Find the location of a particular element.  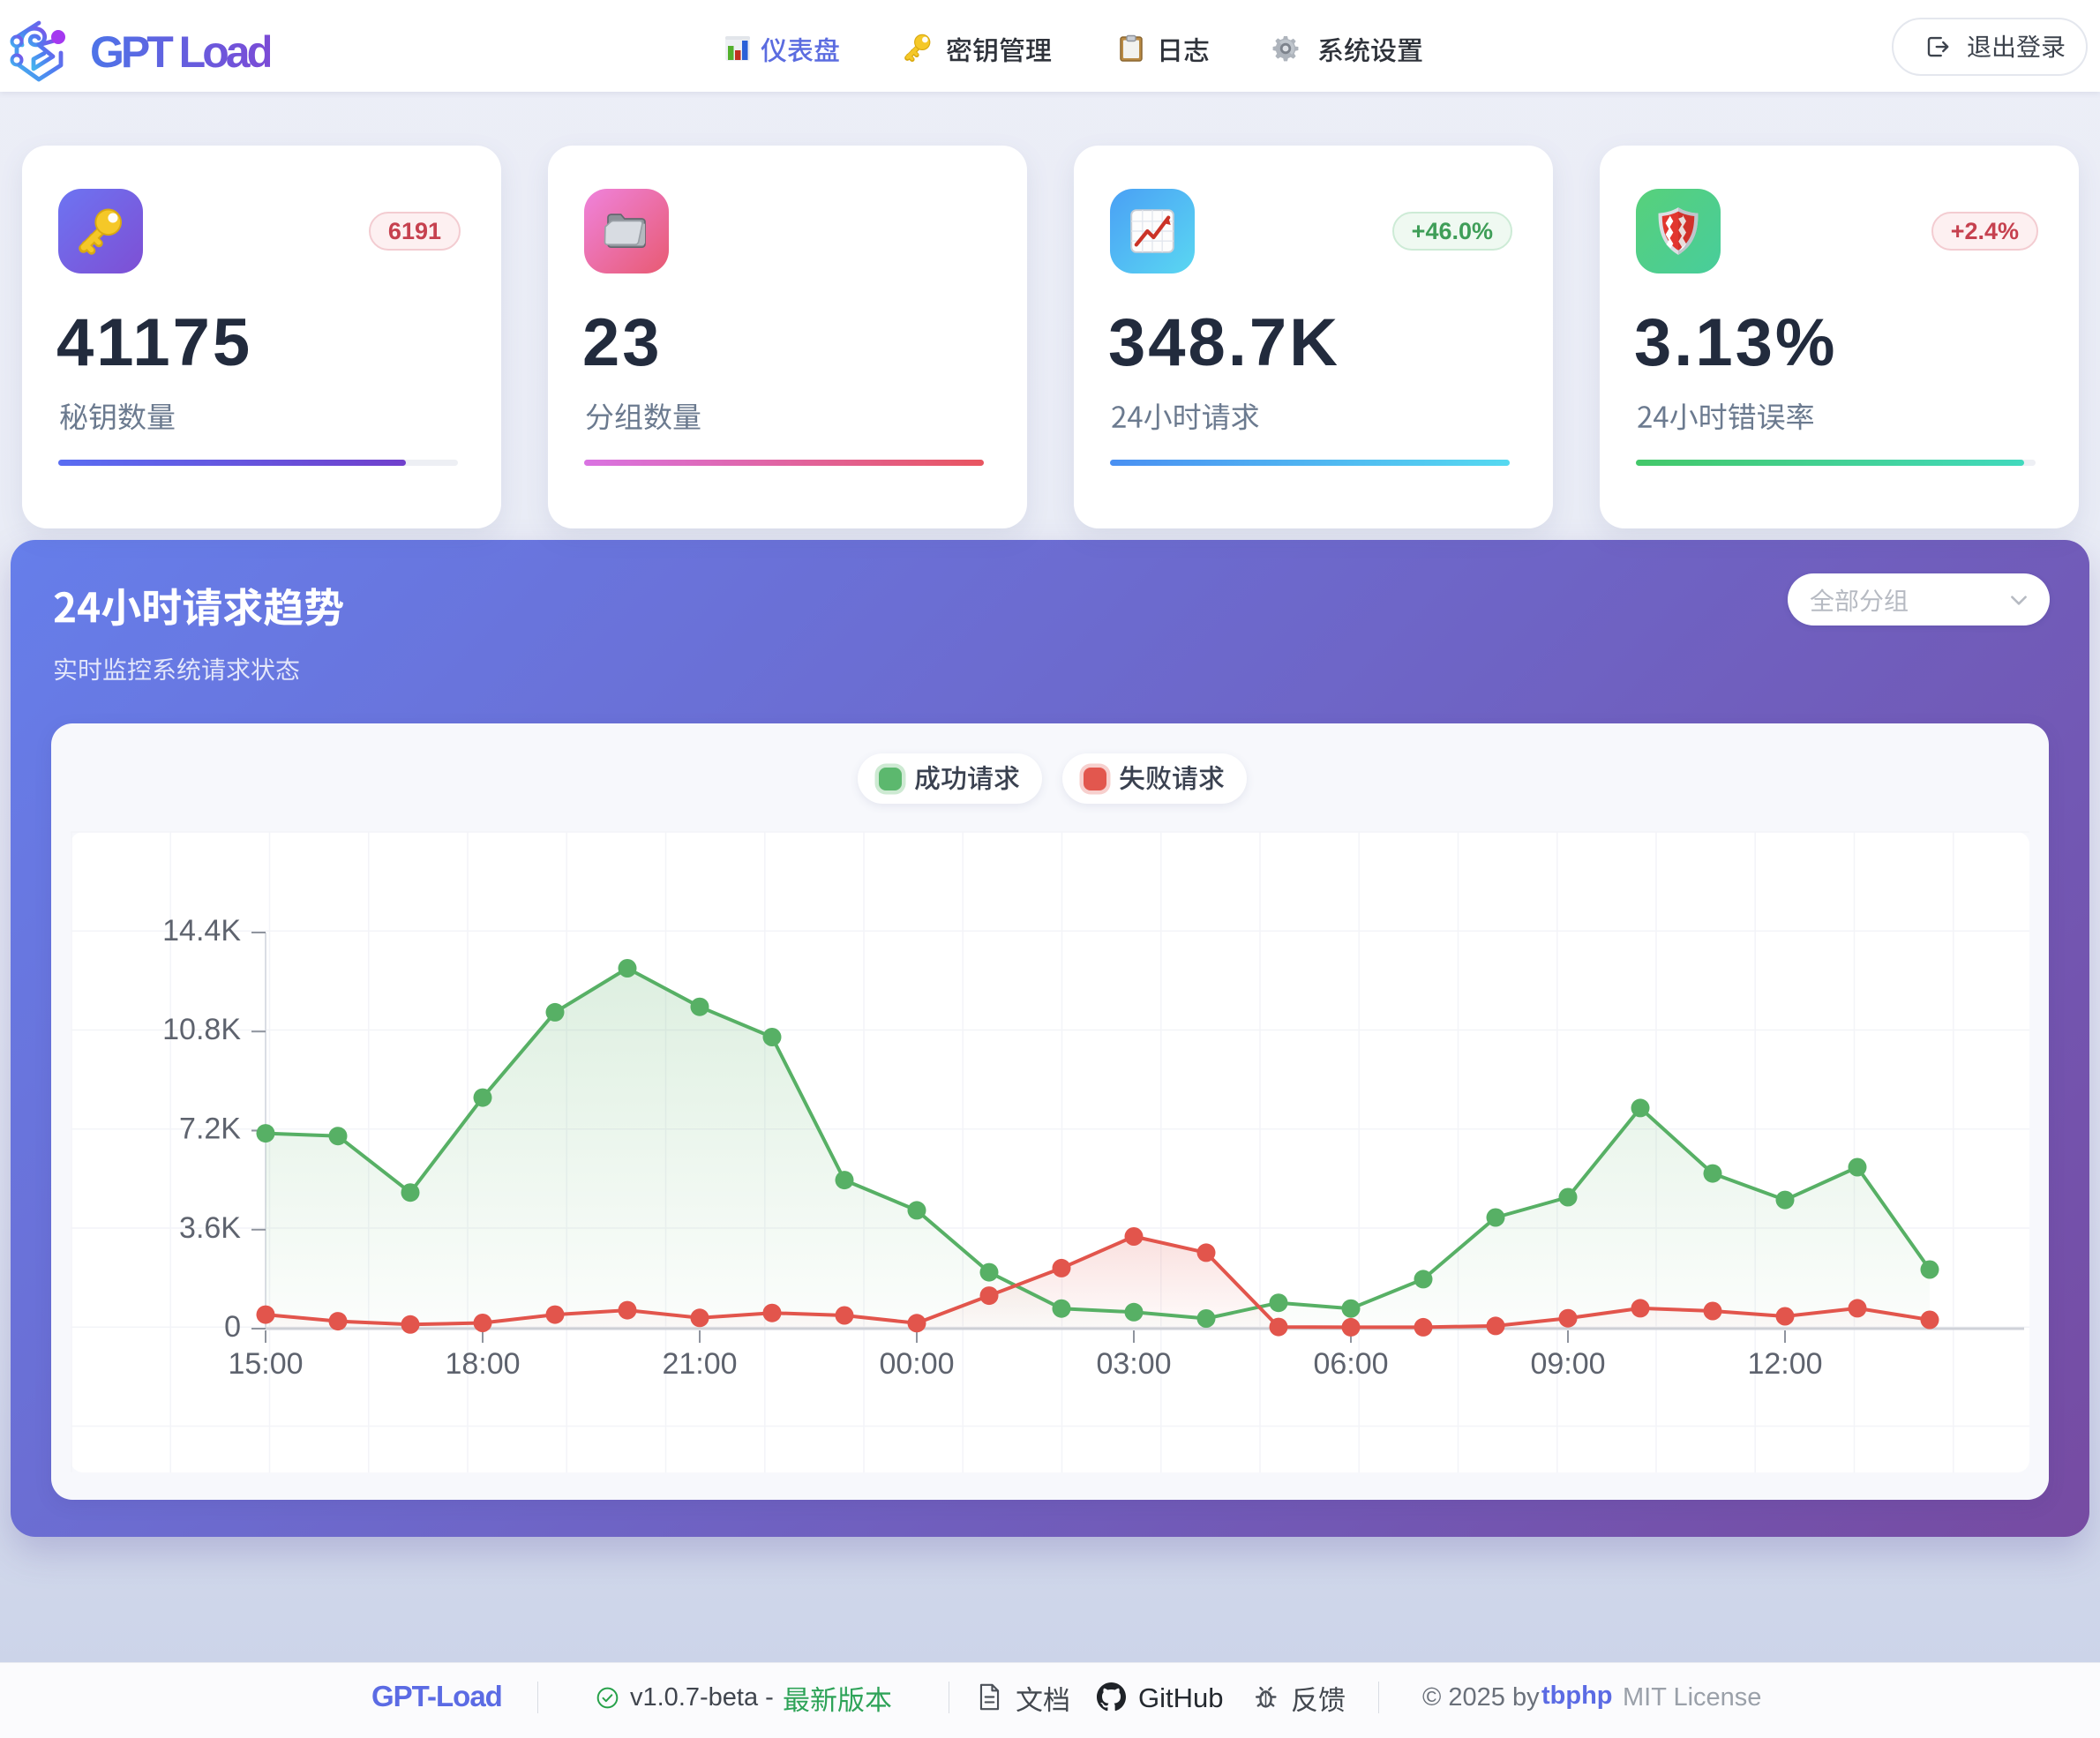

svg-text: 15:00 is located at coordinates (265, 1364).